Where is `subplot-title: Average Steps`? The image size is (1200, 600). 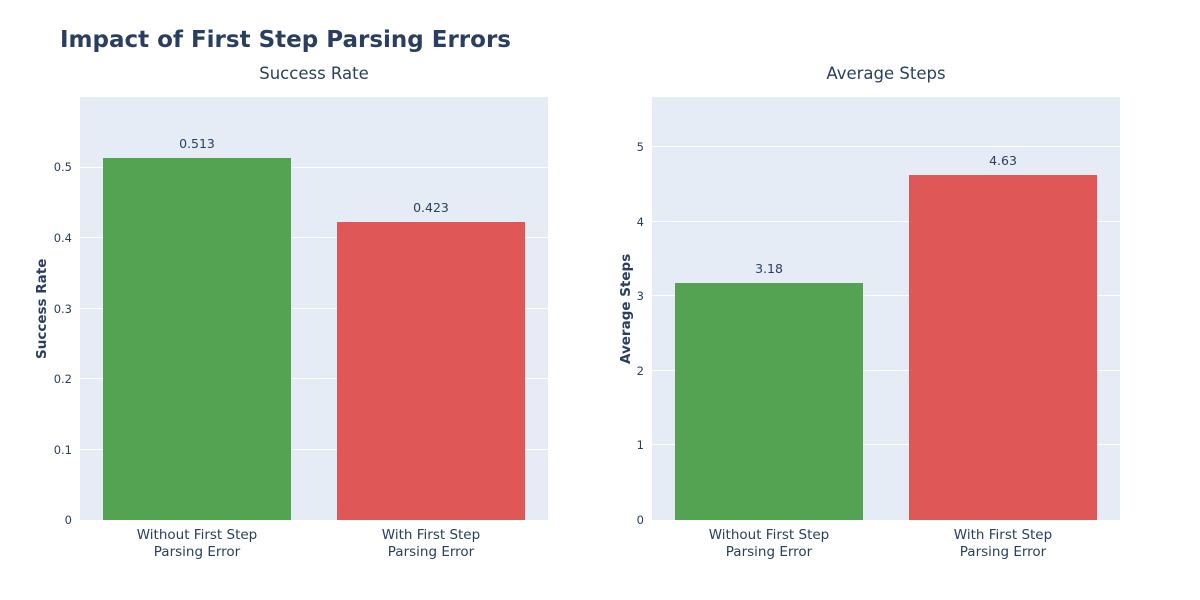 subplot-title: Average Steps is located at coordinates (886, 73).